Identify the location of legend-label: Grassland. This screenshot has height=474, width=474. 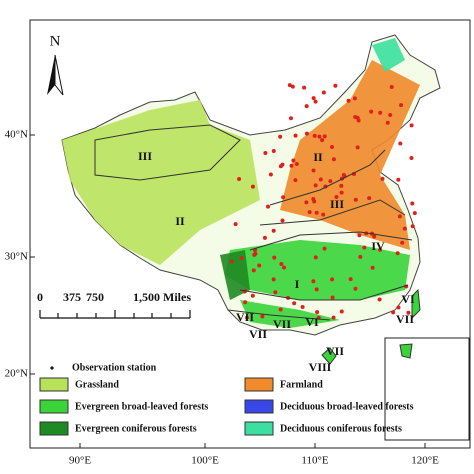
(97, 384).